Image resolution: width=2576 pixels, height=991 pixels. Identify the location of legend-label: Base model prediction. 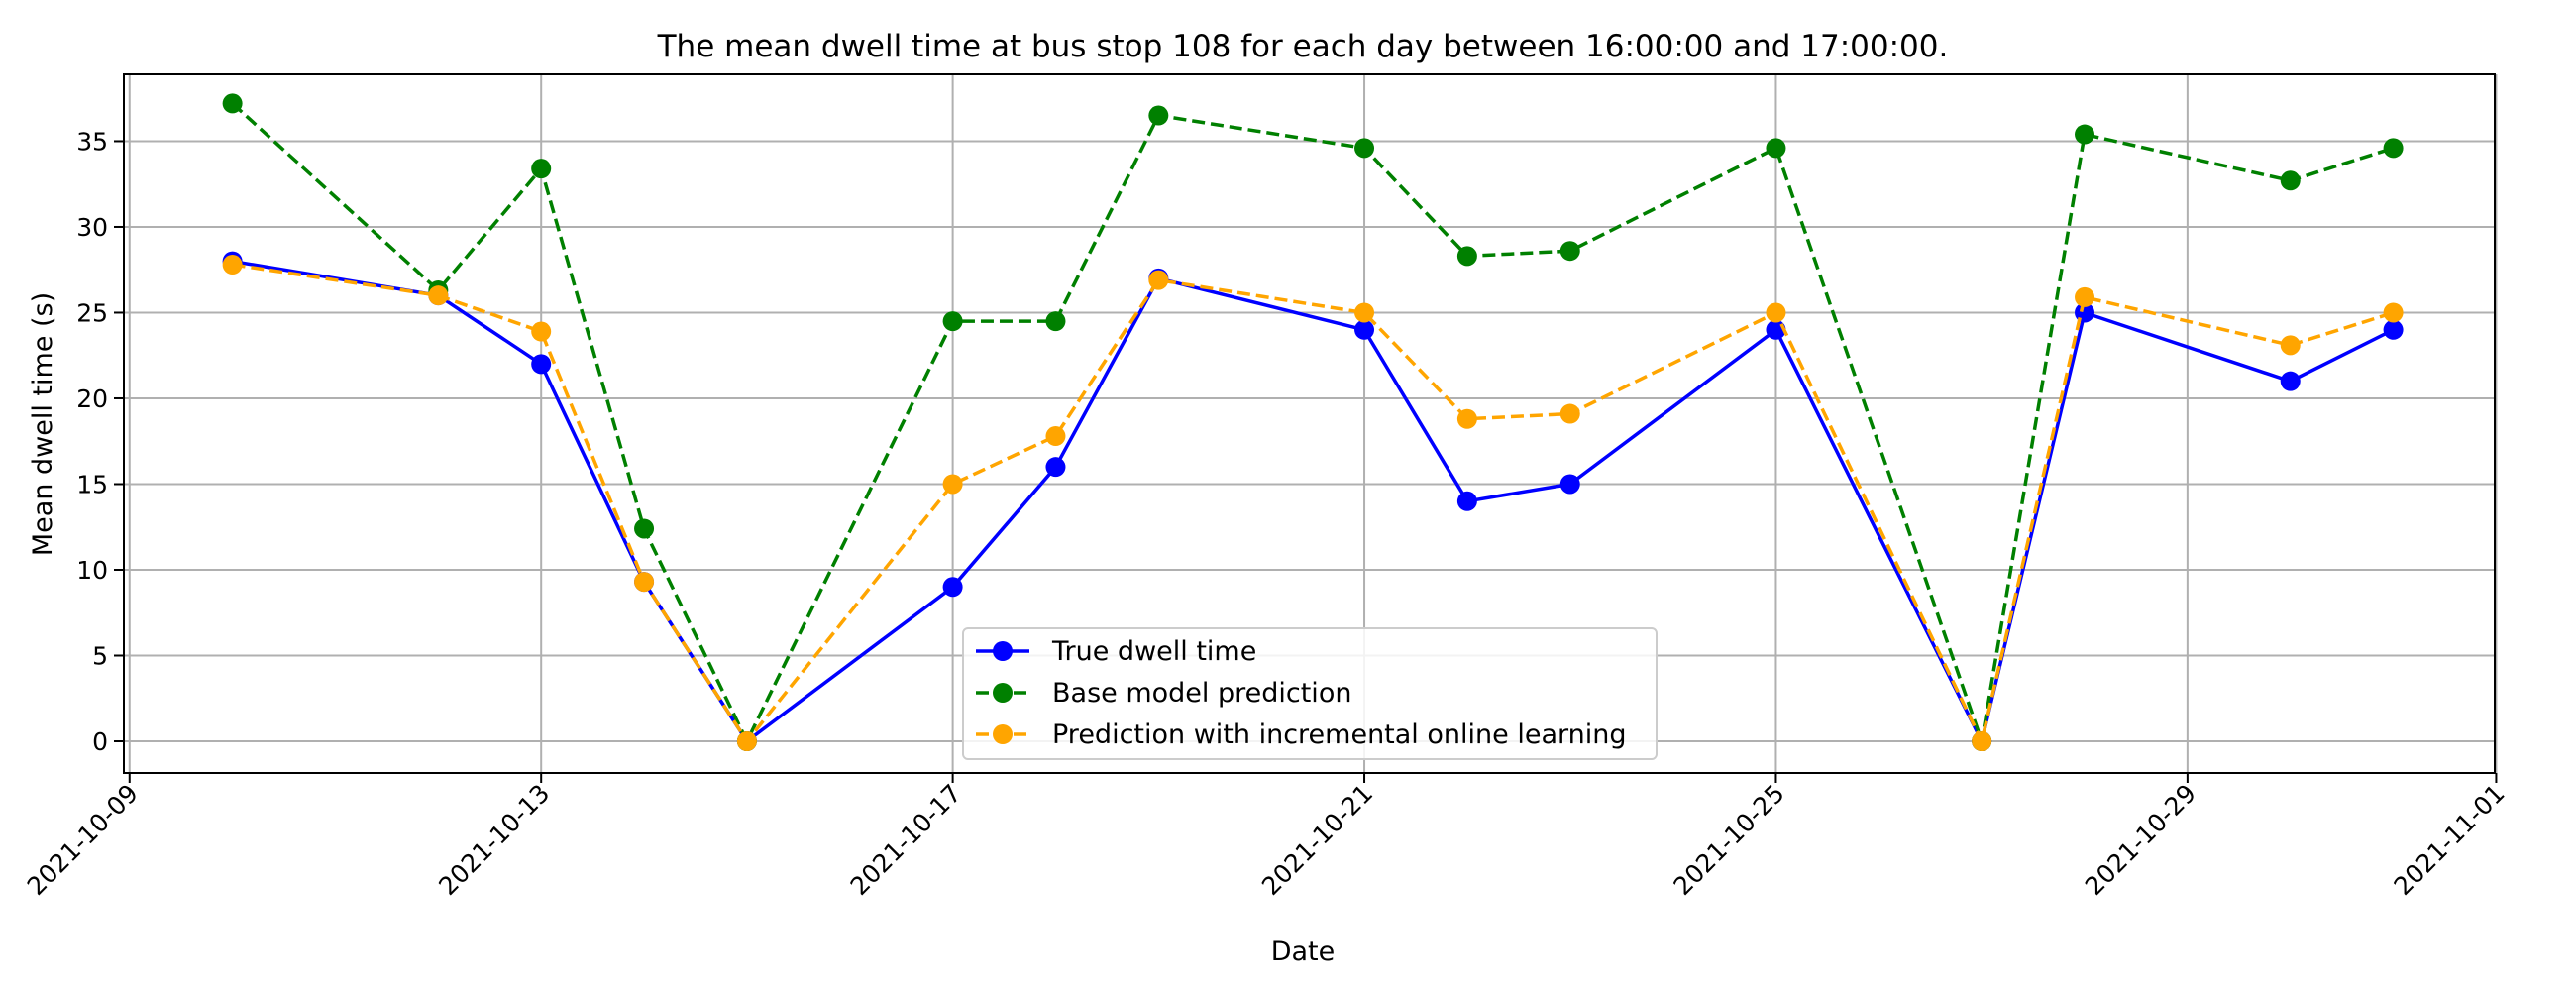
(1201, 693).